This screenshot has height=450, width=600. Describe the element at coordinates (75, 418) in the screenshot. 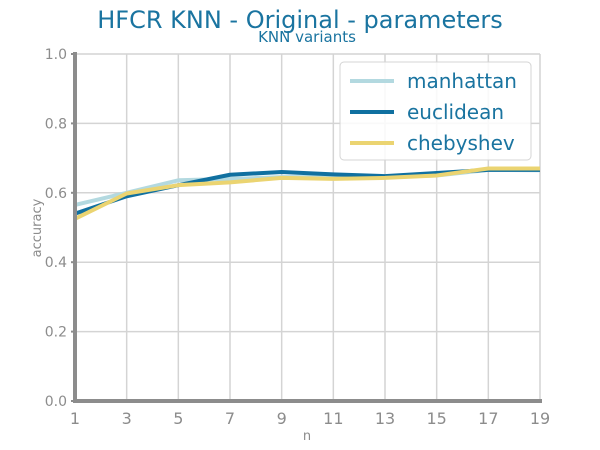

I see `x-tick-label: 1` at that location.